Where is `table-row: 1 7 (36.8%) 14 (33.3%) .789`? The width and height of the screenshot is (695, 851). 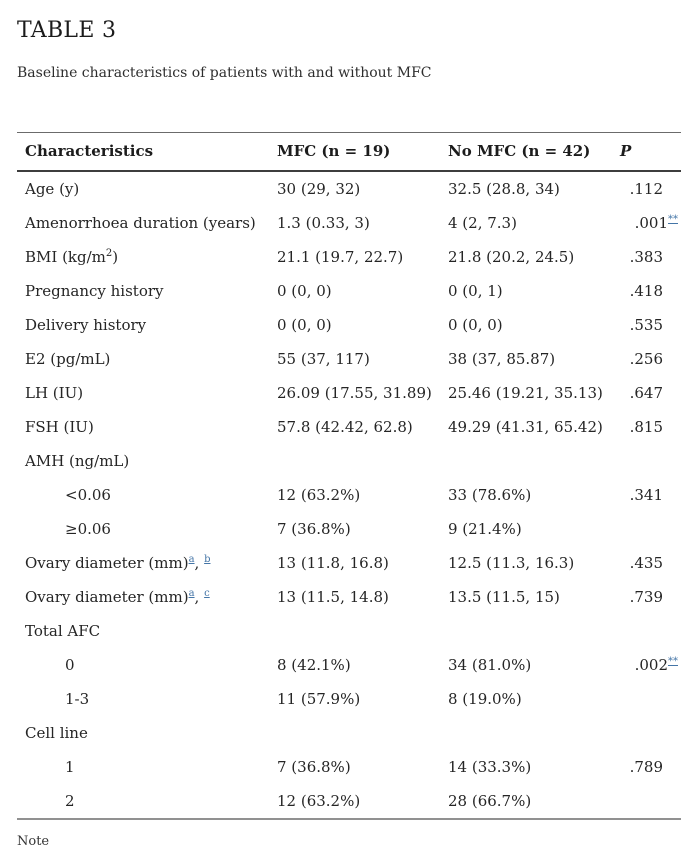 table-row: 1 7 (36.8%) 14 (33.3%) .789 is located at coordinates (349, 767).